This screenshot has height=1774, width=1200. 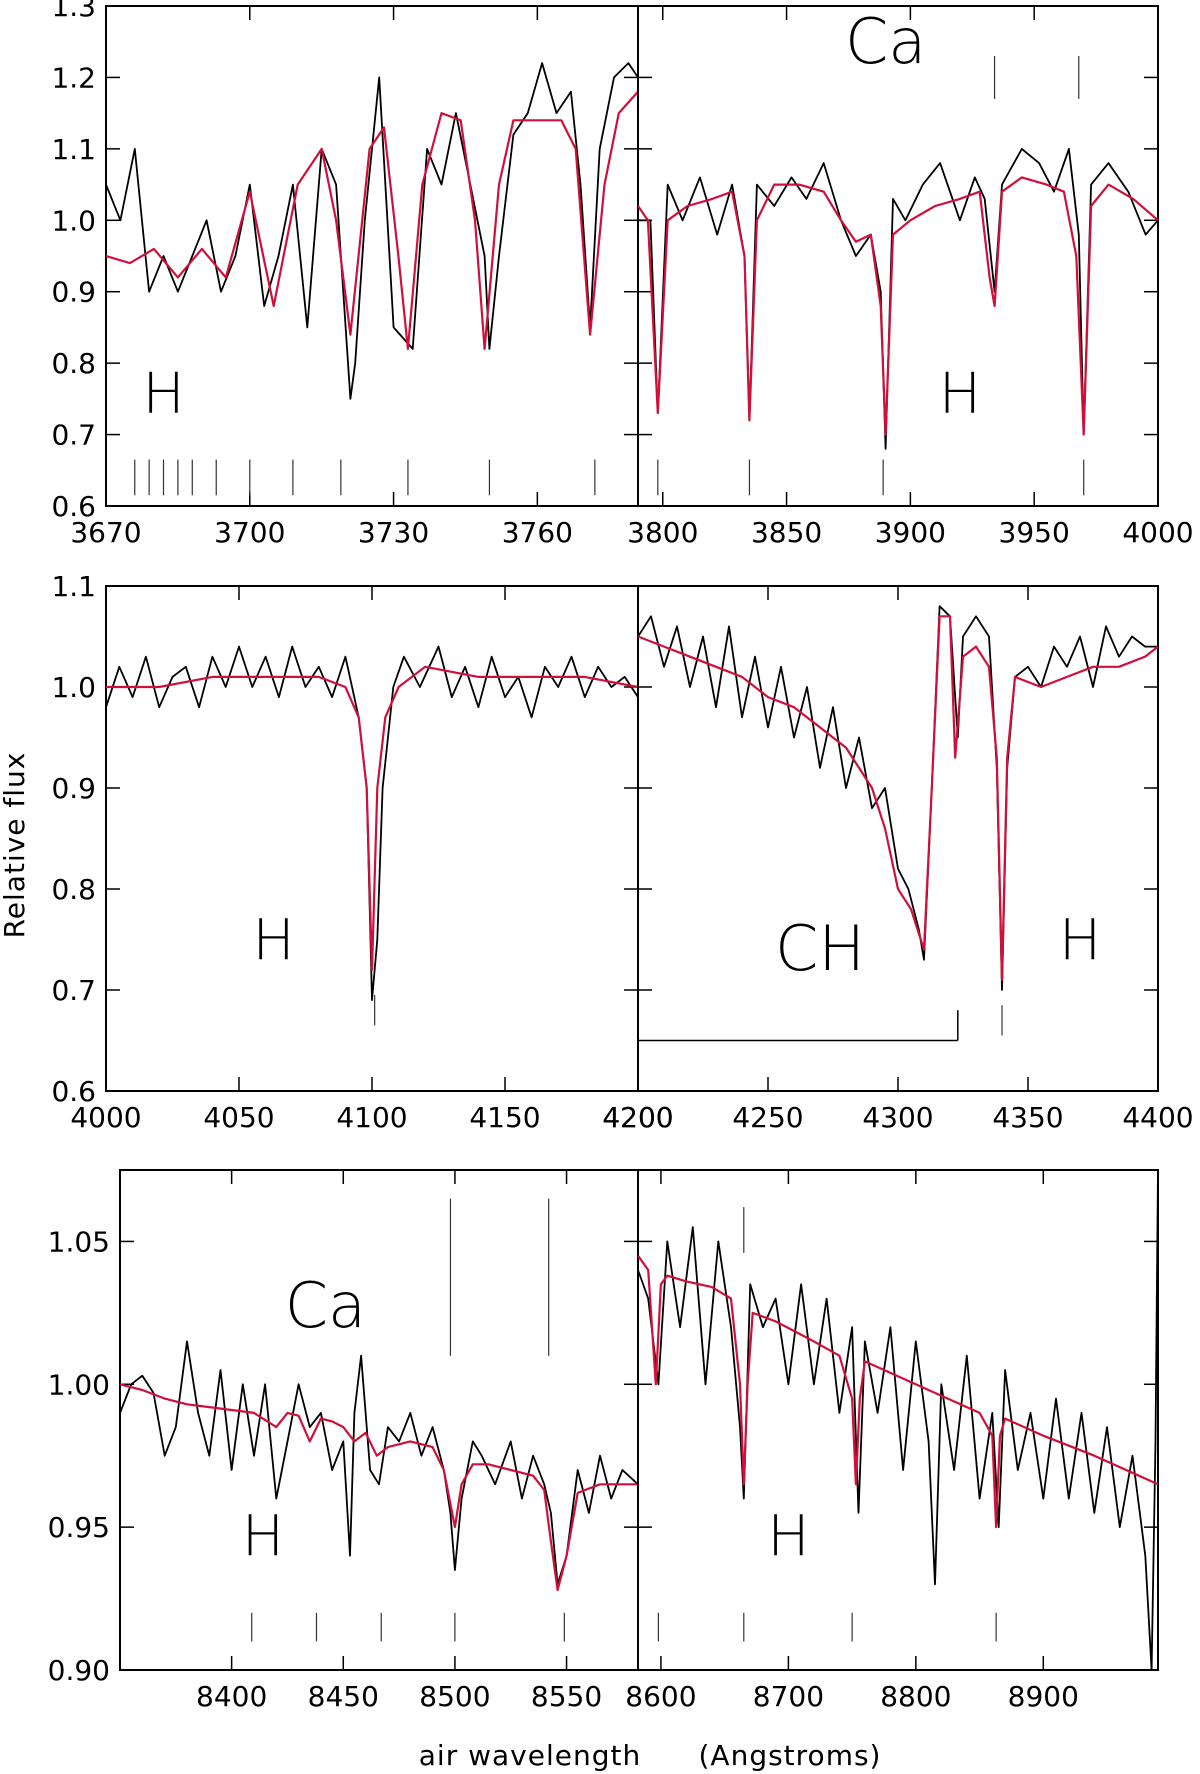 I want to click on y-axis-title: Relative flux, so click(x=15, y=845).